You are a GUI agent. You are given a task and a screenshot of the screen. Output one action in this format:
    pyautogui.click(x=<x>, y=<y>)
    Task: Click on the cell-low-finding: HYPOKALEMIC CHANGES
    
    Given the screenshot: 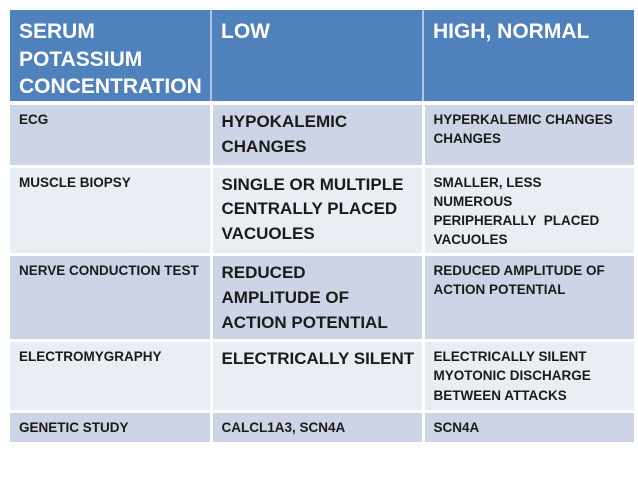 What is the action you would take?
    pyautogui.click(x=318, y=135)
    